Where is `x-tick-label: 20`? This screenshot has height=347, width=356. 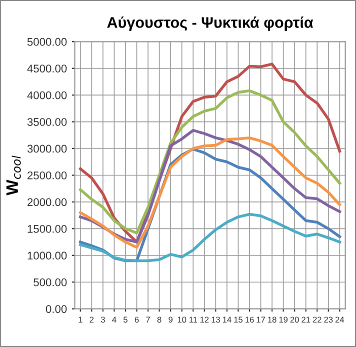 x-tick-label: 20 is located at coordinates (294, 319).